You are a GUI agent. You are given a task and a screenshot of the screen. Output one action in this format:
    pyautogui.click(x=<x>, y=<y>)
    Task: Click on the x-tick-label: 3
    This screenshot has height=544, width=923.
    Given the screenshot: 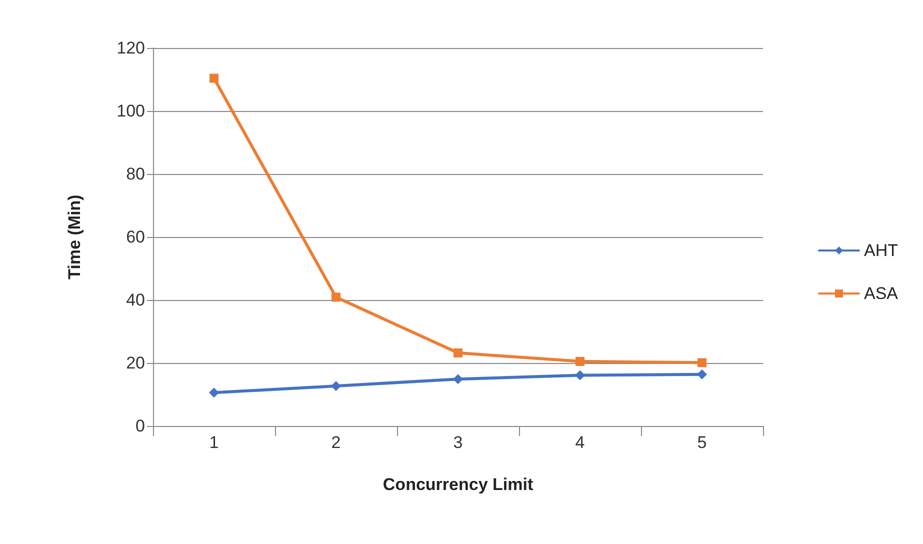 What is the action you would take?
    pyautogui.click(x=458, y=442)
    